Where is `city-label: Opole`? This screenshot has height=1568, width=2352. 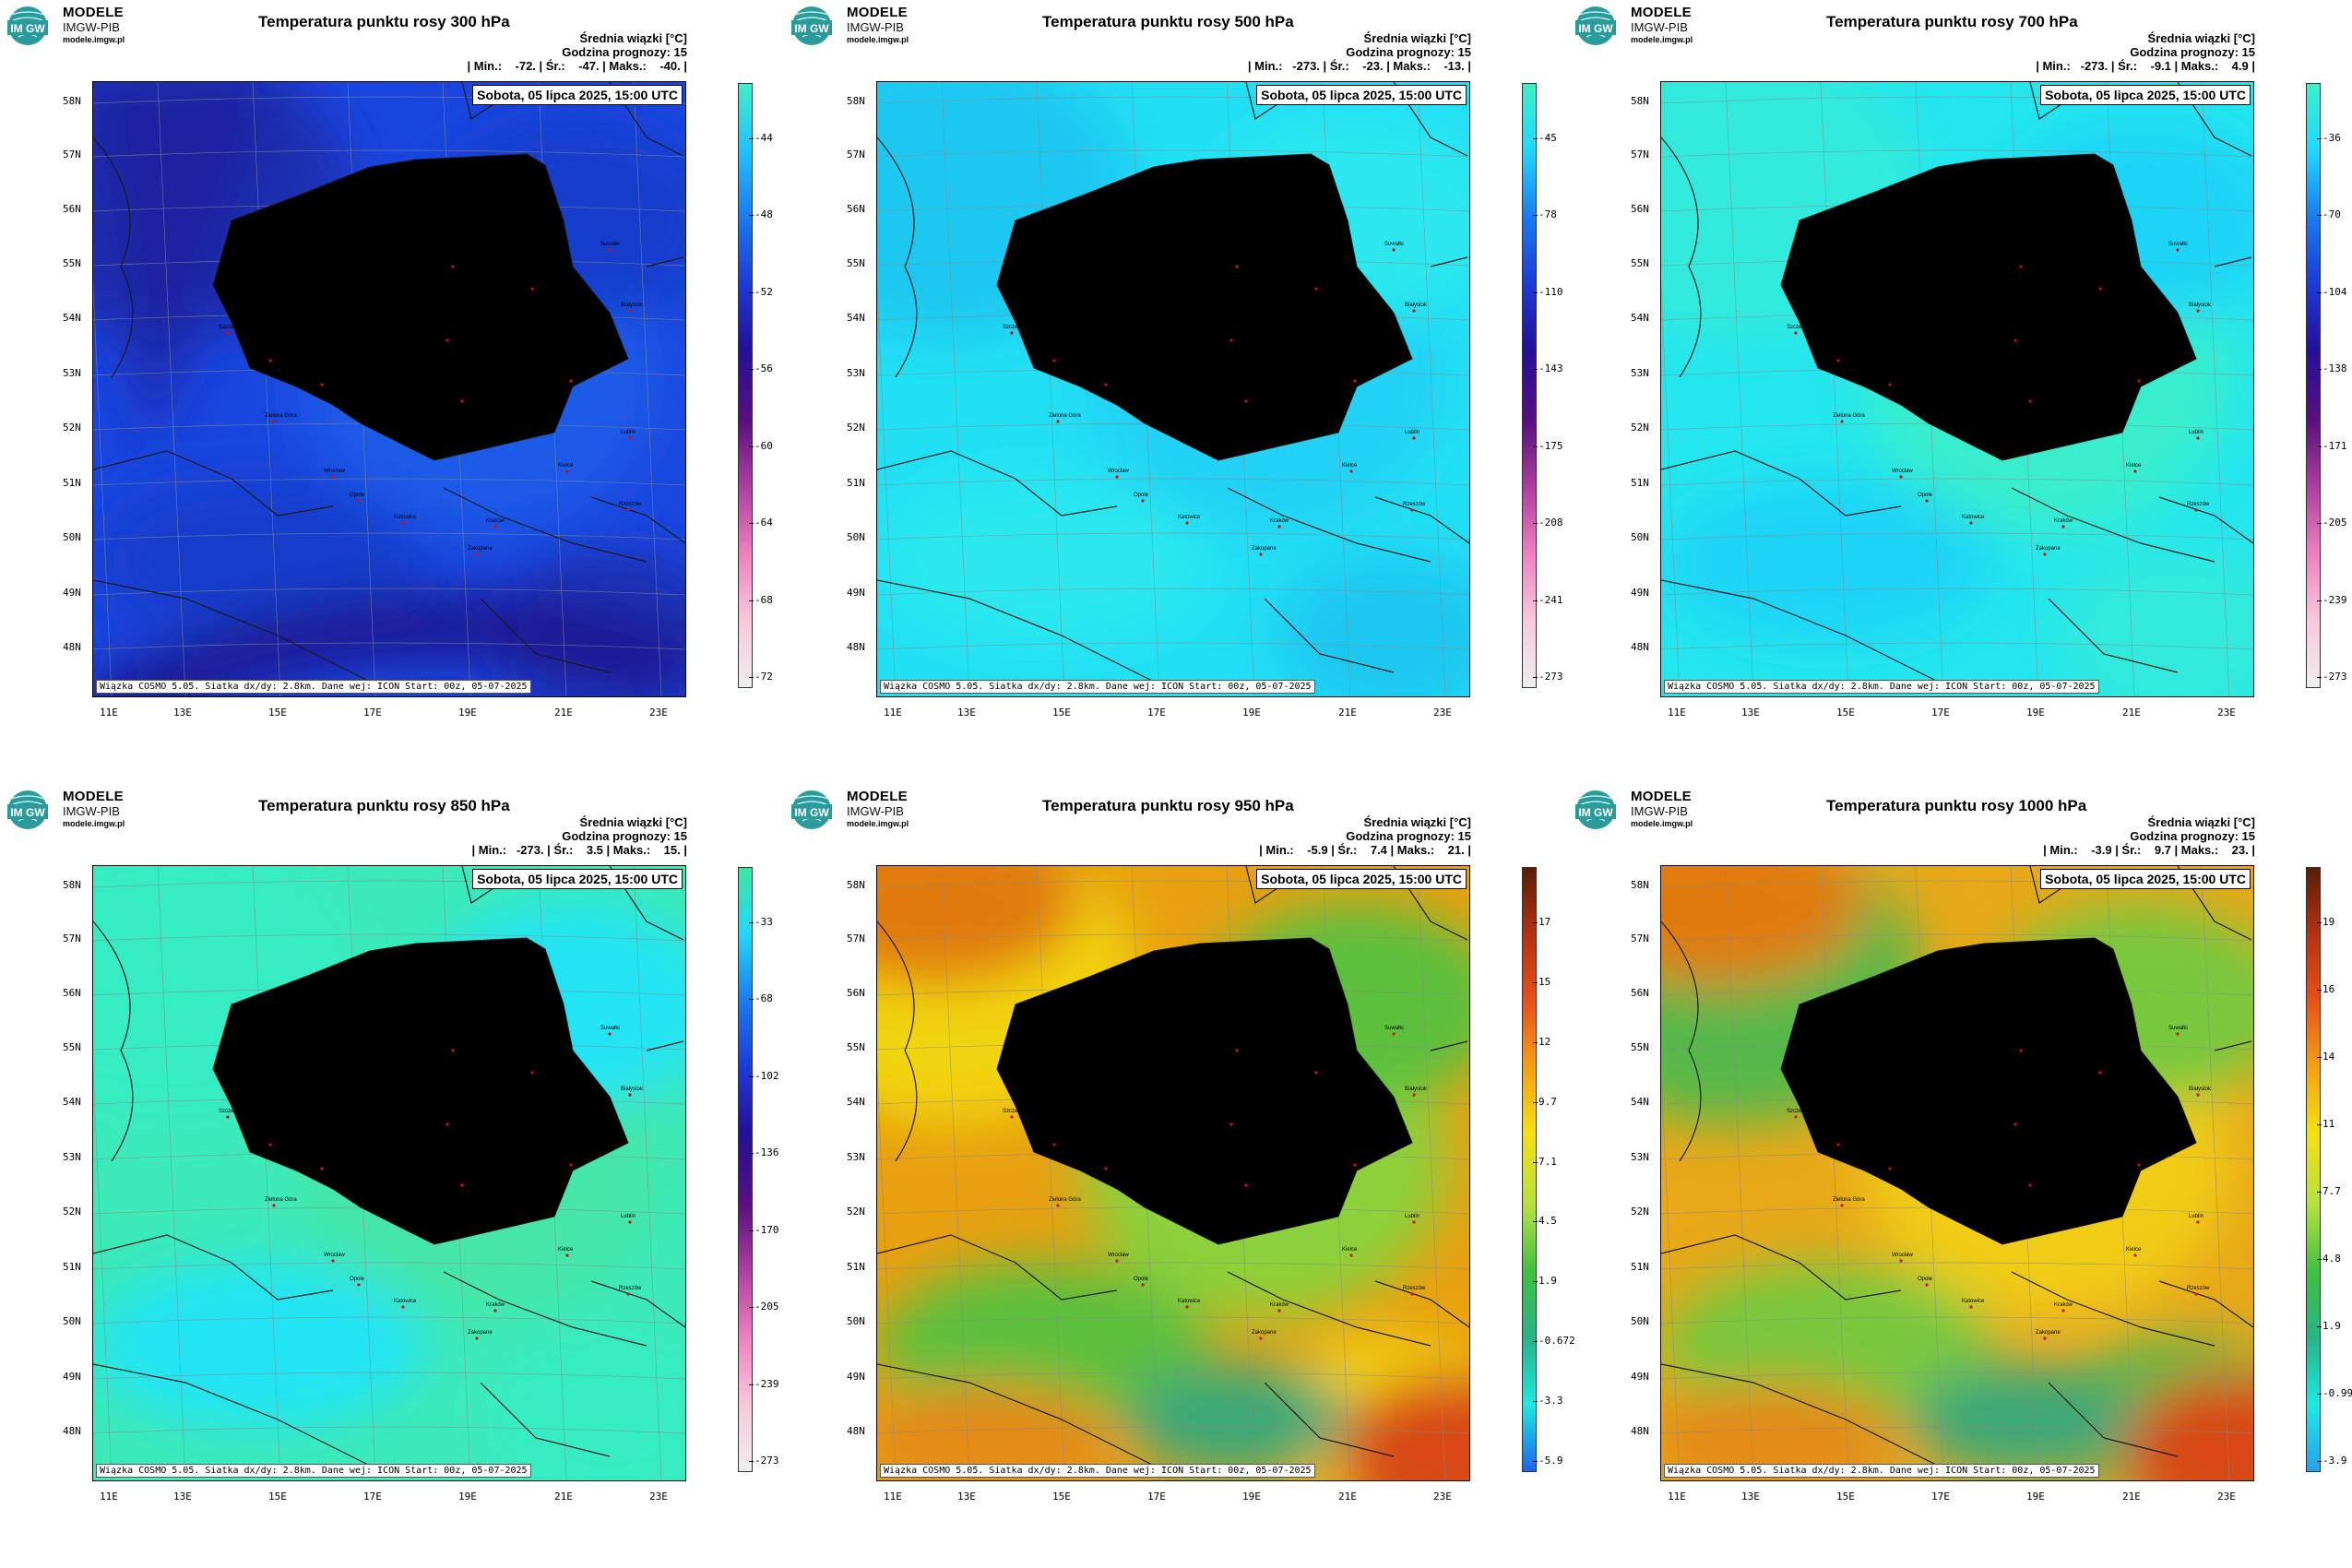 city-label: Opole is located at coordinates (357, 495).